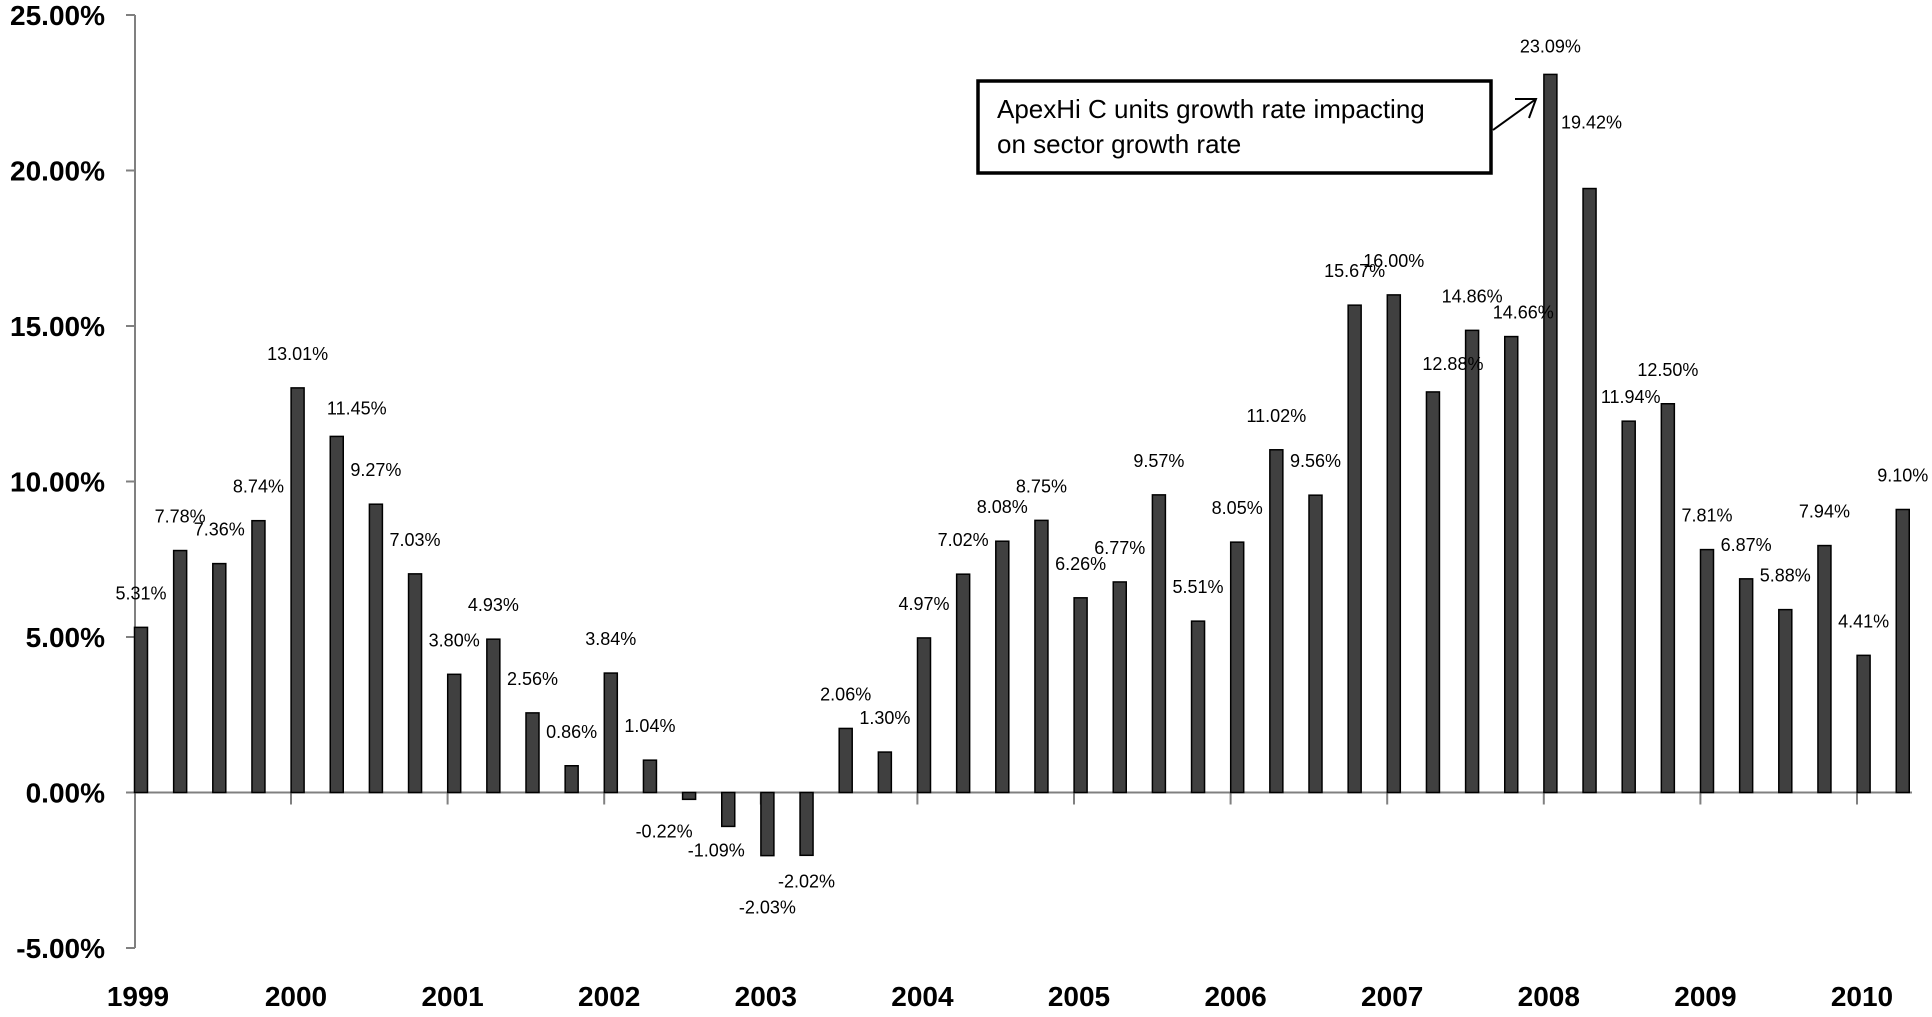  I want to click on data-label: 19.42%, so click(1591, 123).